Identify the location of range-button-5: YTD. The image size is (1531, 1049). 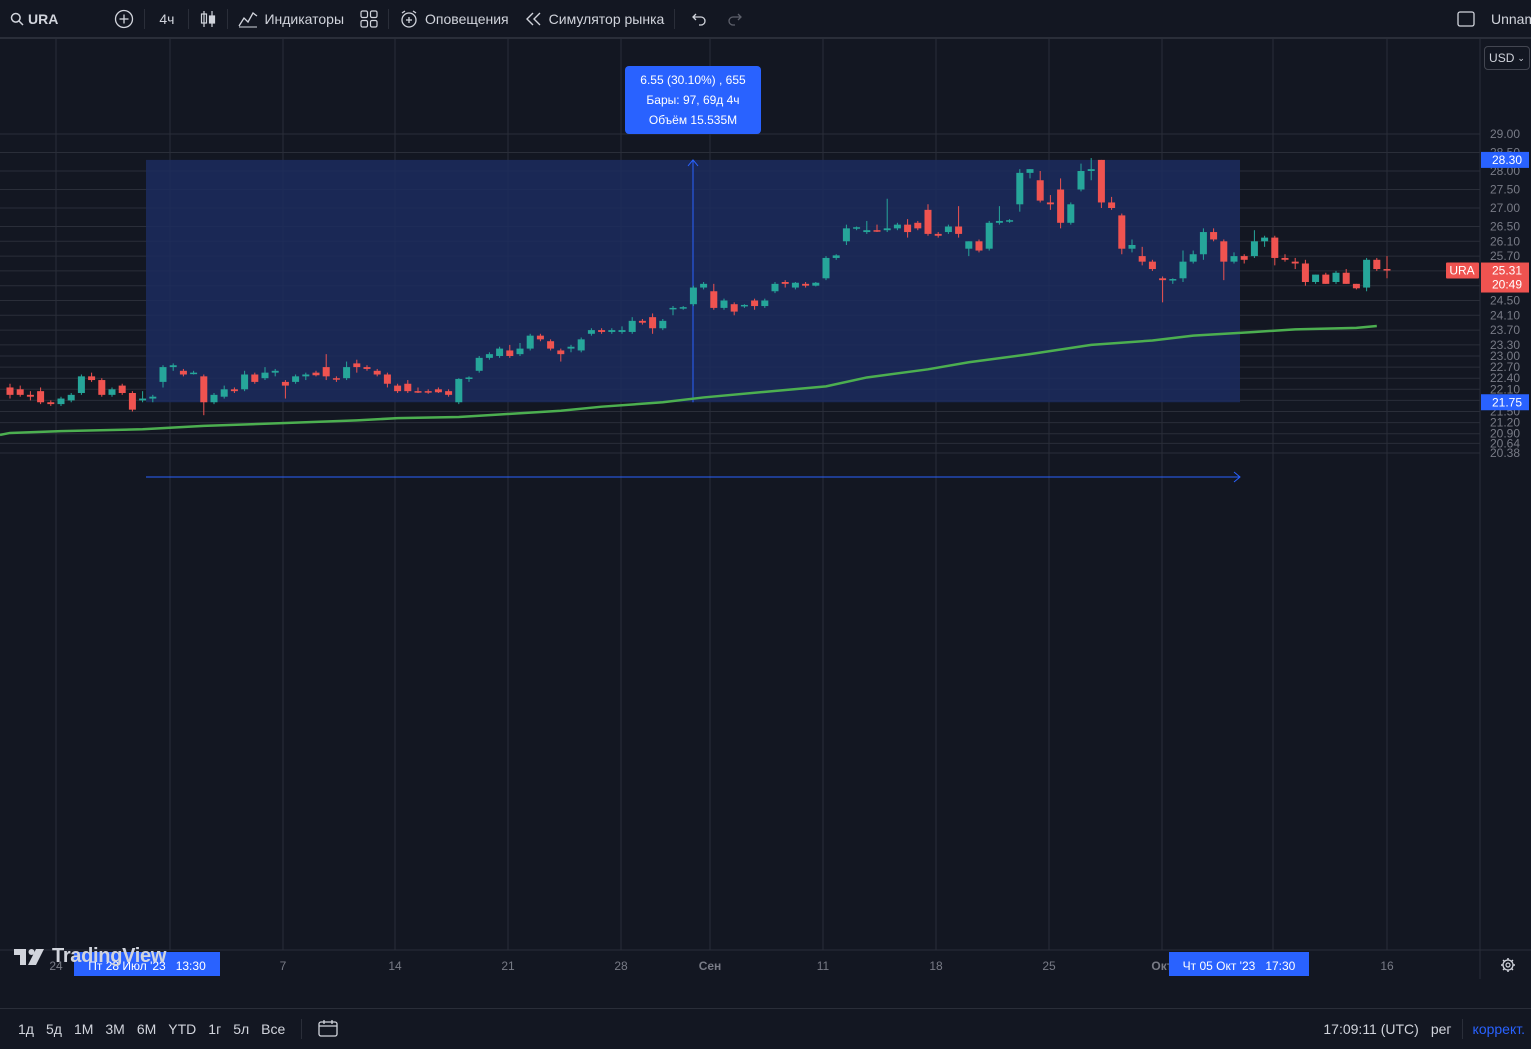
(182, 1029).